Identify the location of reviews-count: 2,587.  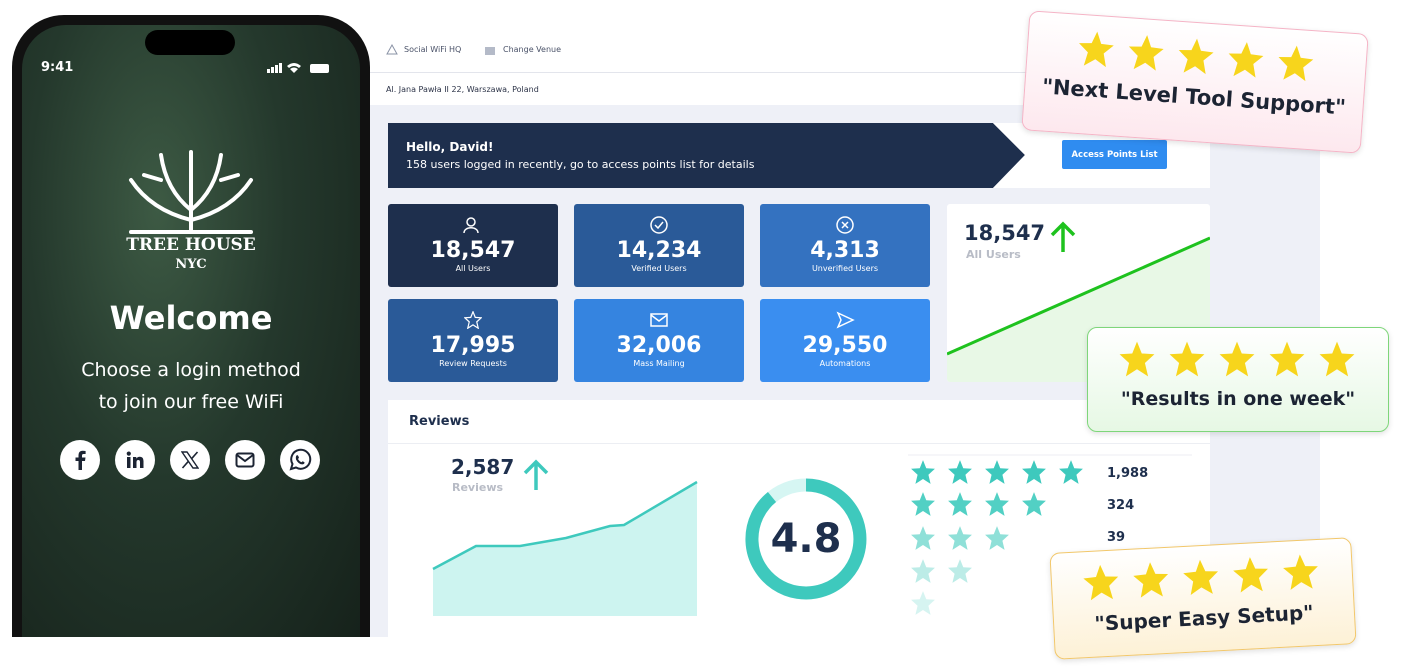
(483, 467).